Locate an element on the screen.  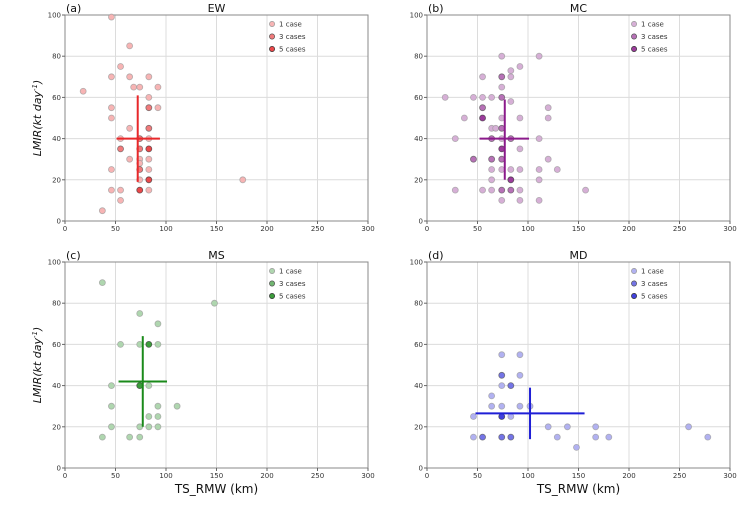
legend-label: 1 case is located at coordinates (290, 272).